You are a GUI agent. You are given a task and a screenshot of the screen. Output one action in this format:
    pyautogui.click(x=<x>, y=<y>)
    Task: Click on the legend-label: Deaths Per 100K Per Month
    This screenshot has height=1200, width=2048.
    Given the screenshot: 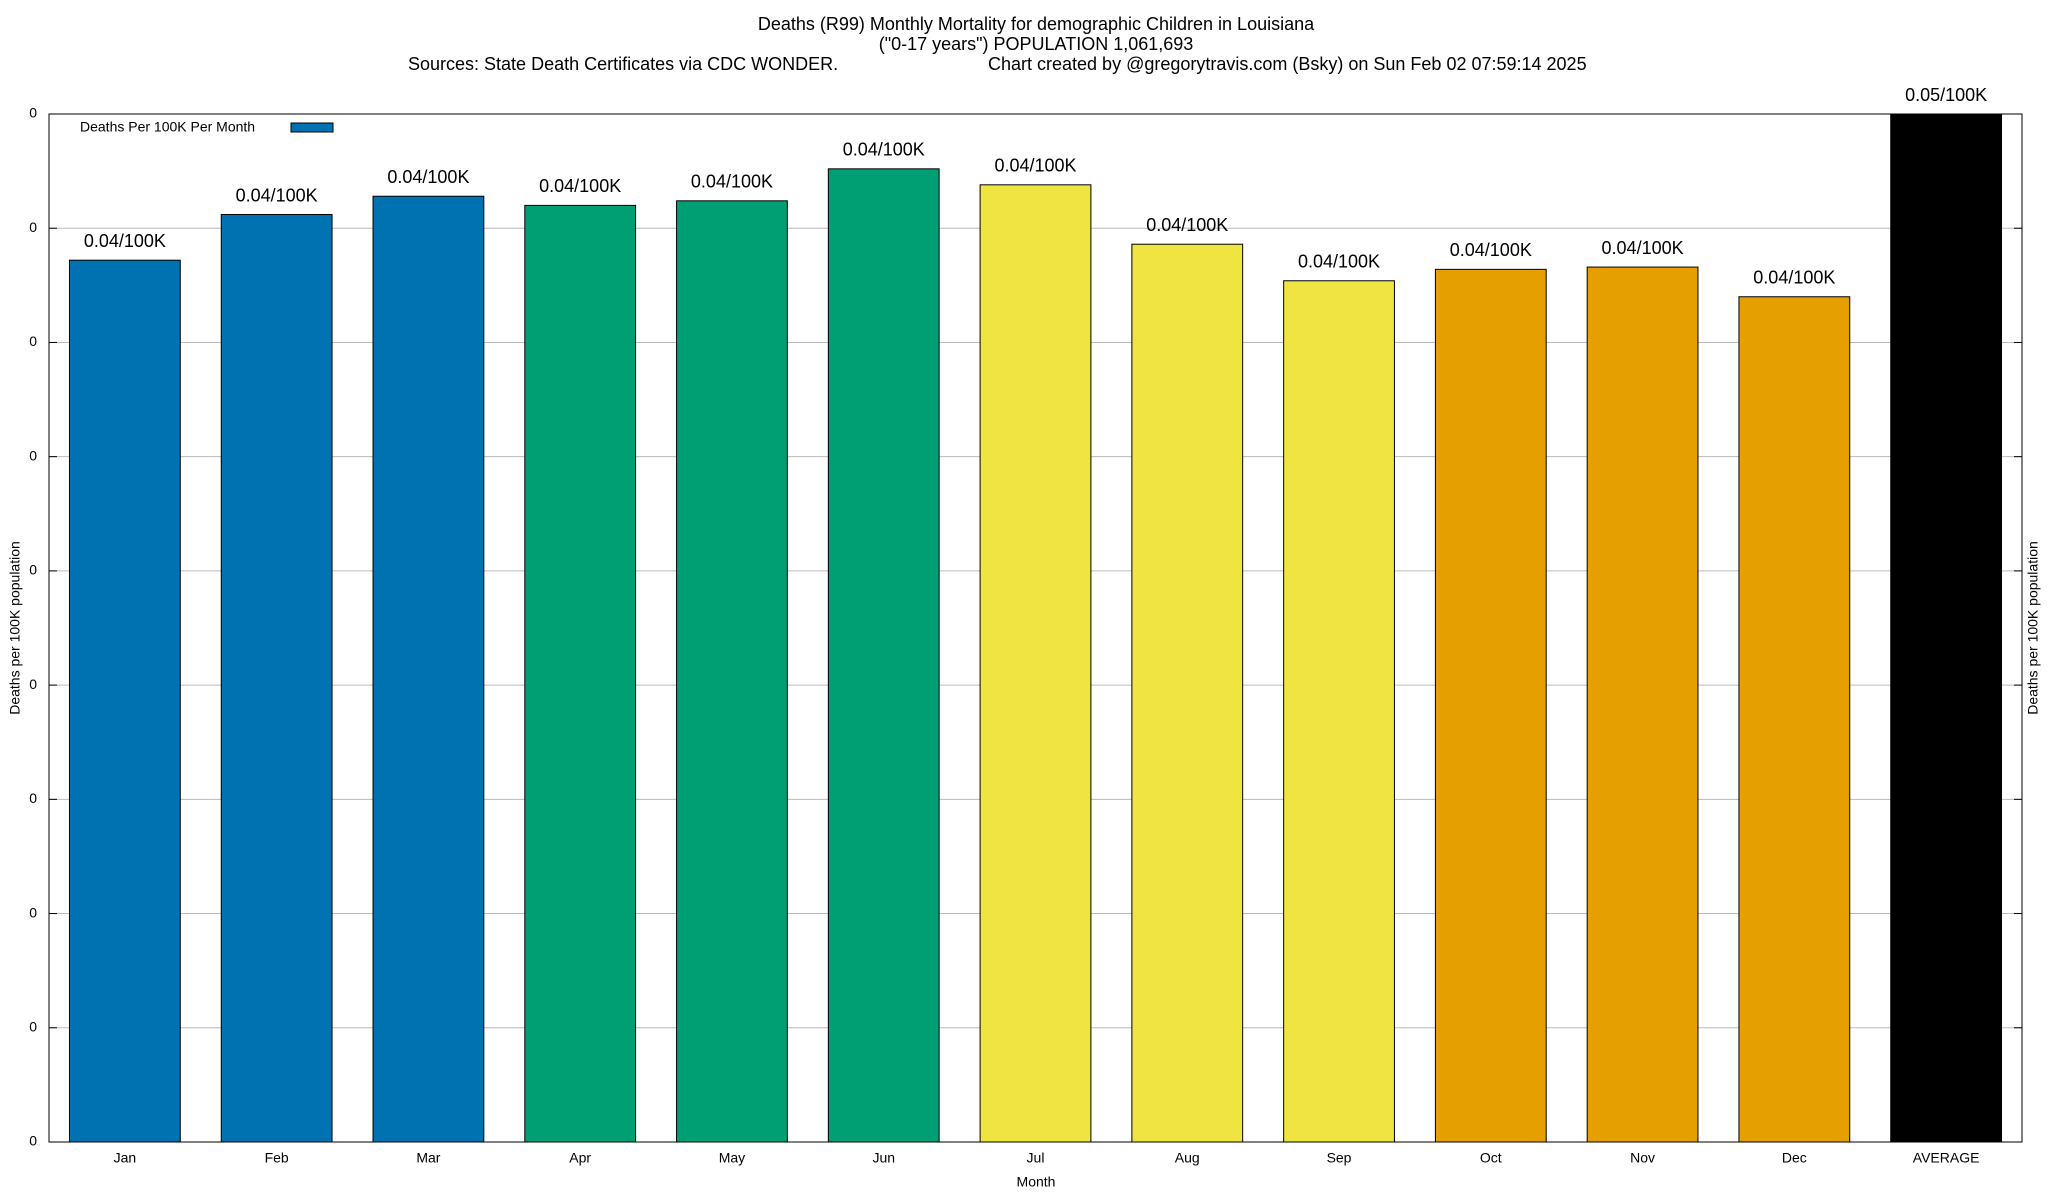 What is the action you would take?
    pyautogui.click(x=167, y=127)
    